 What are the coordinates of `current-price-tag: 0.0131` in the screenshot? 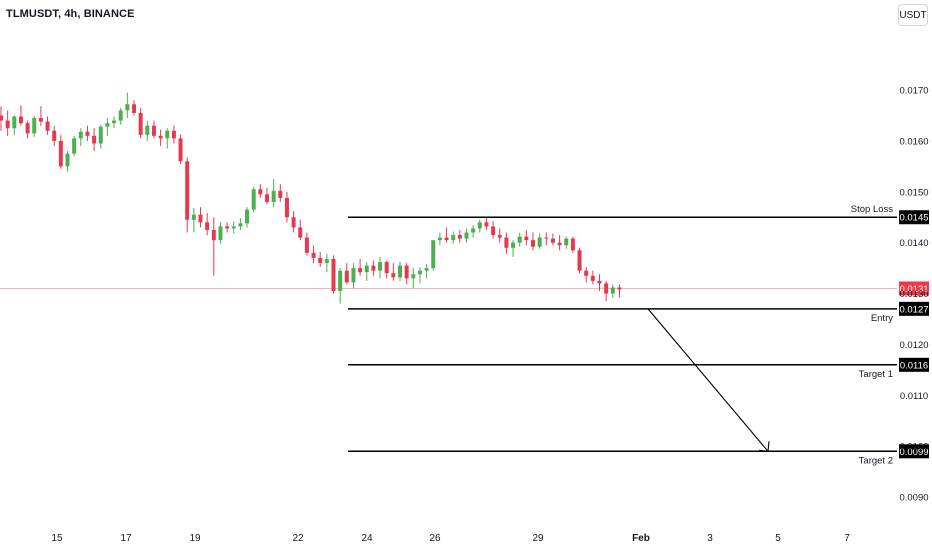 It's located at (914, 288).